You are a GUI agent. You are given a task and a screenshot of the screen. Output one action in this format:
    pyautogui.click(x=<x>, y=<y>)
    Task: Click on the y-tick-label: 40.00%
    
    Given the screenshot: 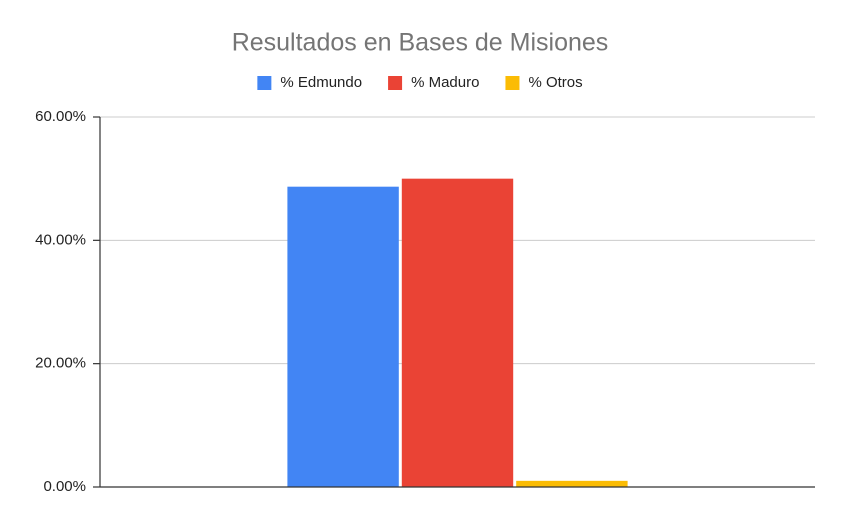 What is the action you would take?
    pyautogui.click(x=60, y=239)
    